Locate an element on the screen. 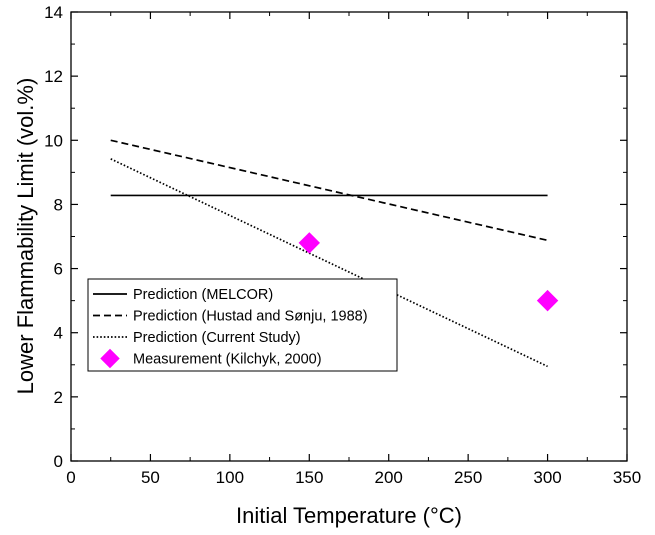 Image resolution: width=655 pixels, height=535 pixels. y-axis-title: Lower Flammability Limit (vol.%) is located at coordinates (25, 236).